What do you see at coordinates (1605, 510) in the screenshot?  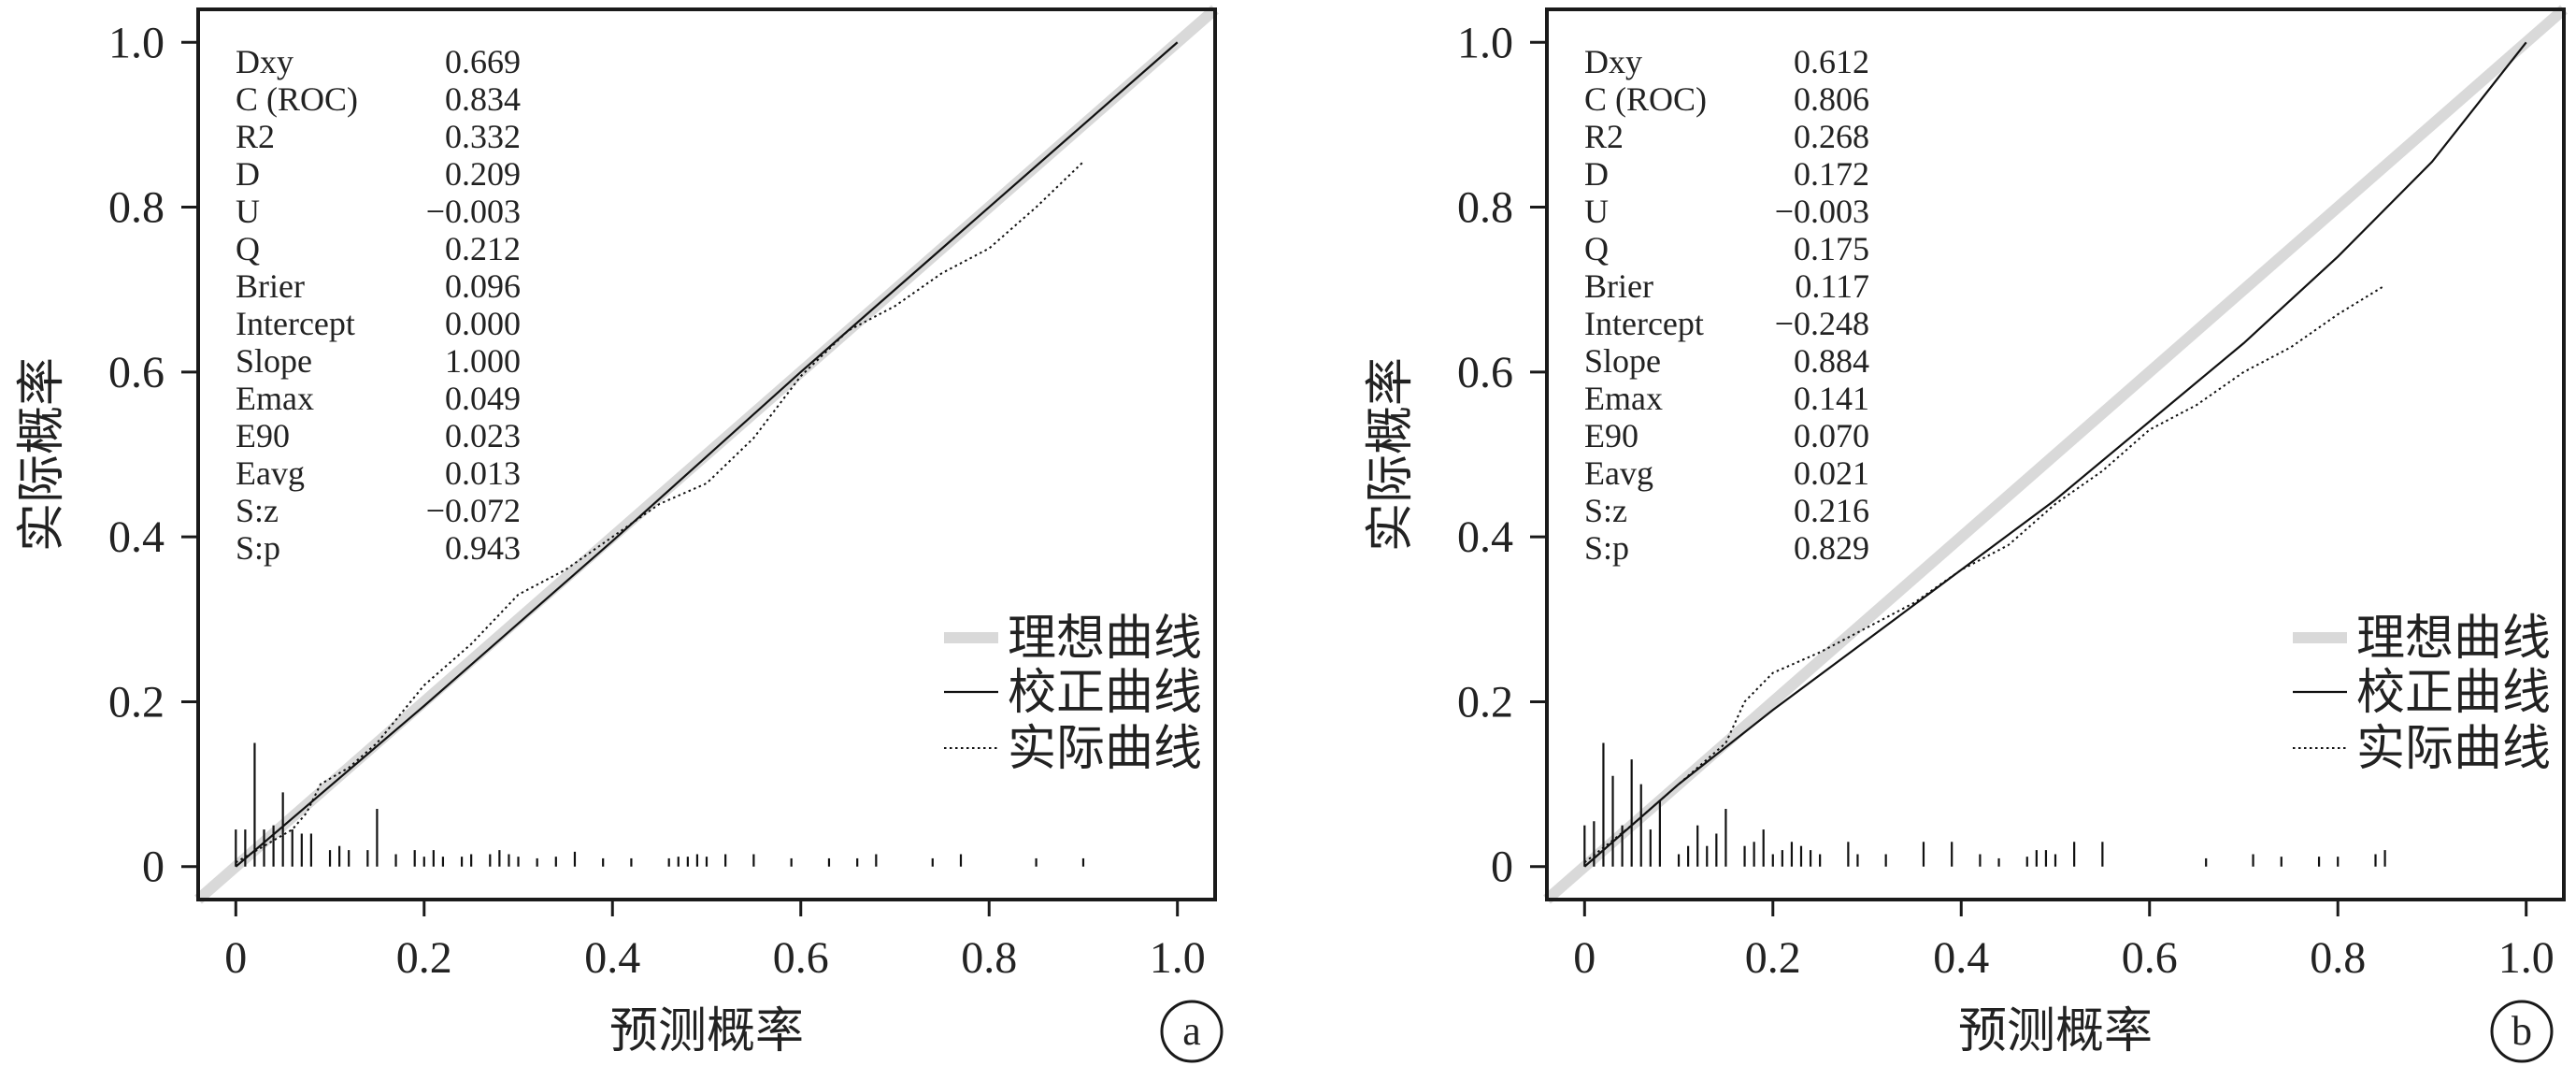 I see `stat-name: S:z` at bounding box center [1605, 510].